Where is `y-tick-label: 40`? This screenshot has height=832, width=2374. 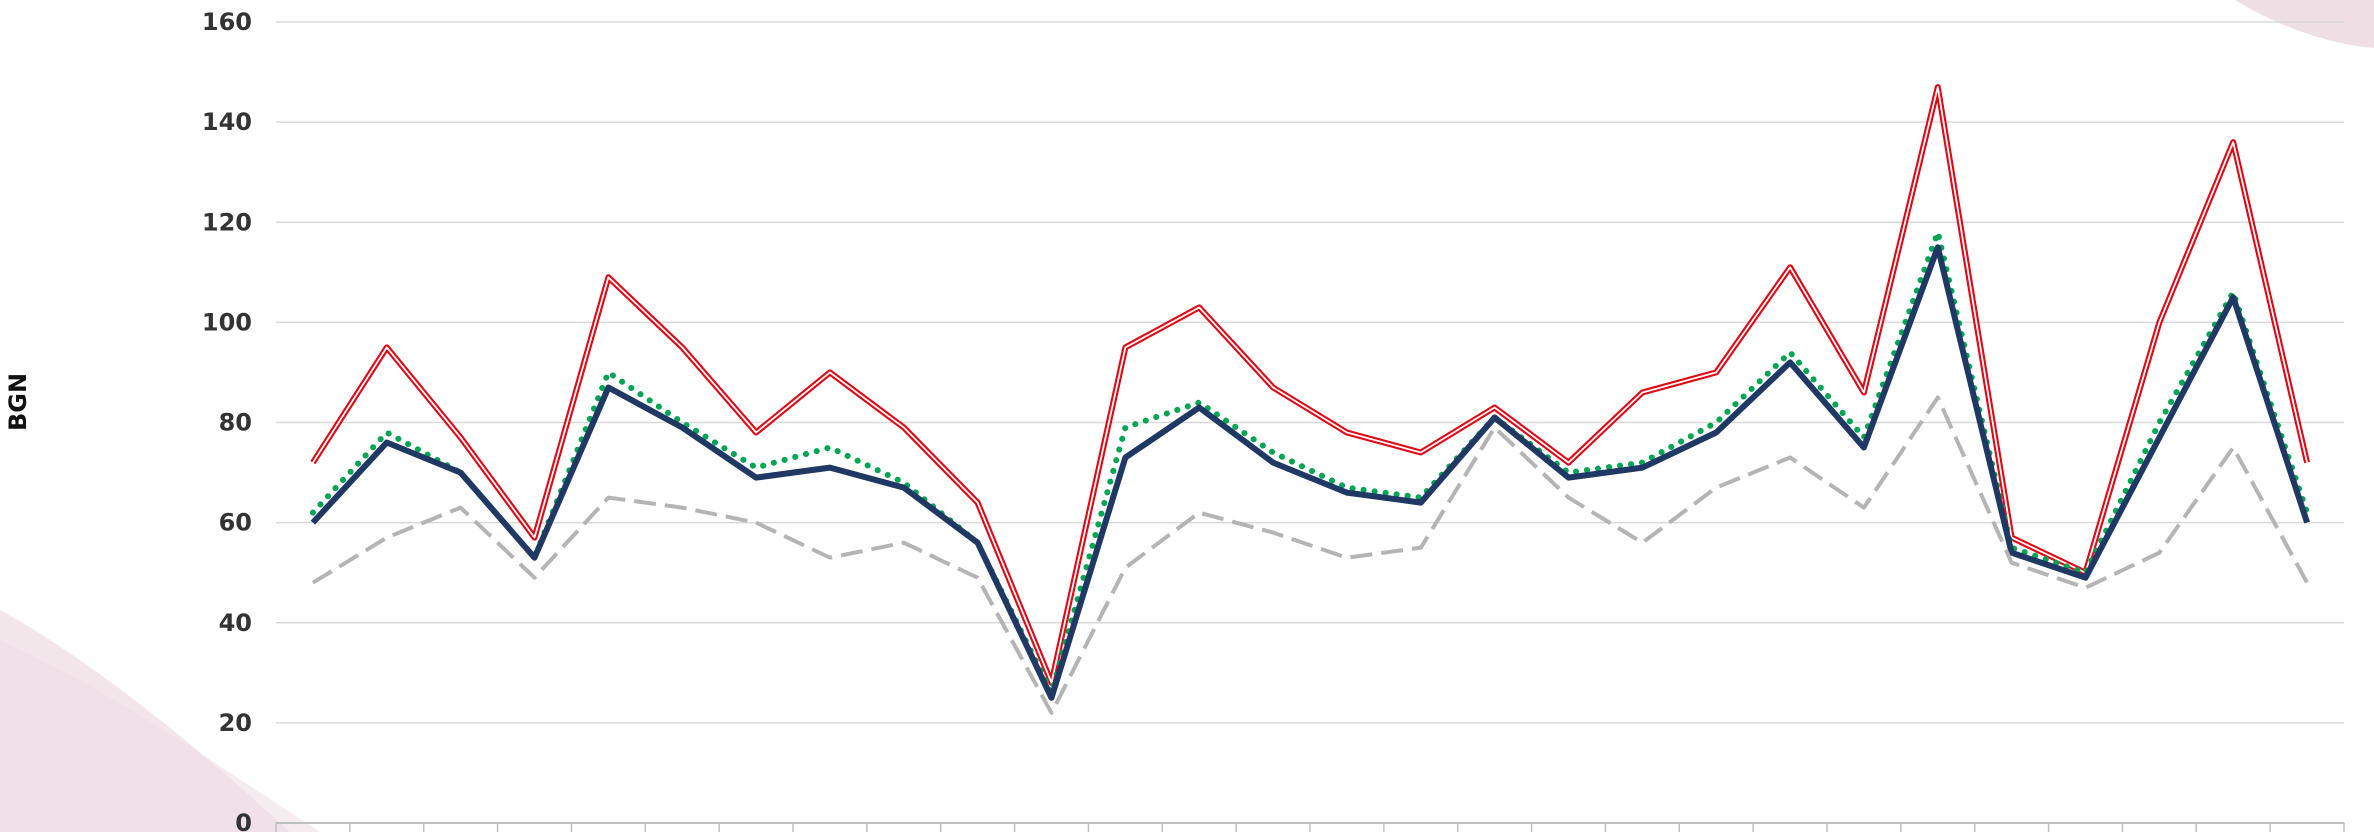
y-tick-label: 40 is located at coordinates (235, 623).